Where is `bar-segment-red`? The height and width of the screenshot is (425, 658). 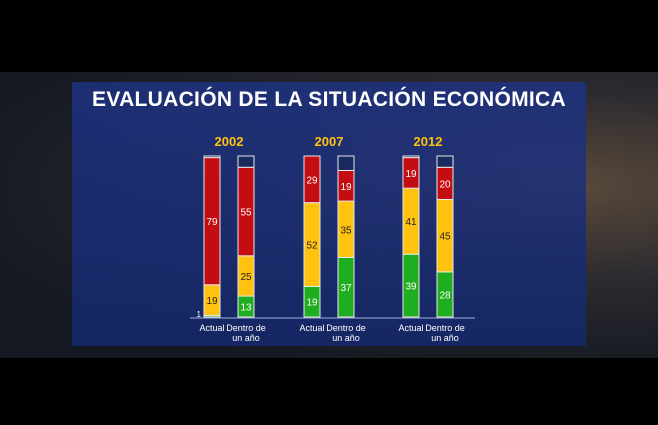 bar-segment-red is located at coordinates (312, 179).